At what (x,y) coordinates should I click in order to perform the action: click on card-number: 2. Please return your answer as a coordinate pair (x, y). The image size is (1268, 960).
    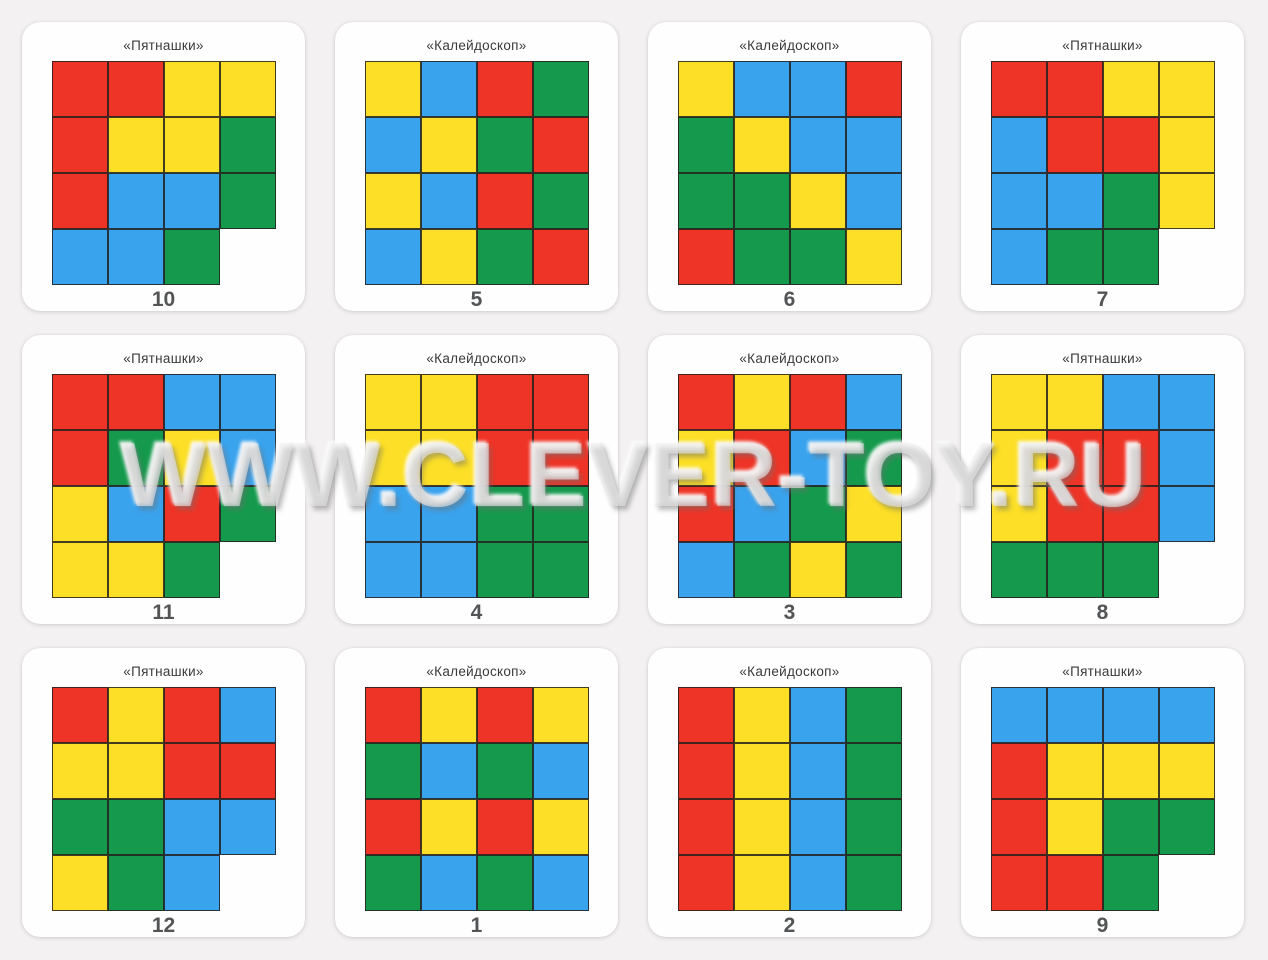
    Looking at the image, I should click on (789, 925).